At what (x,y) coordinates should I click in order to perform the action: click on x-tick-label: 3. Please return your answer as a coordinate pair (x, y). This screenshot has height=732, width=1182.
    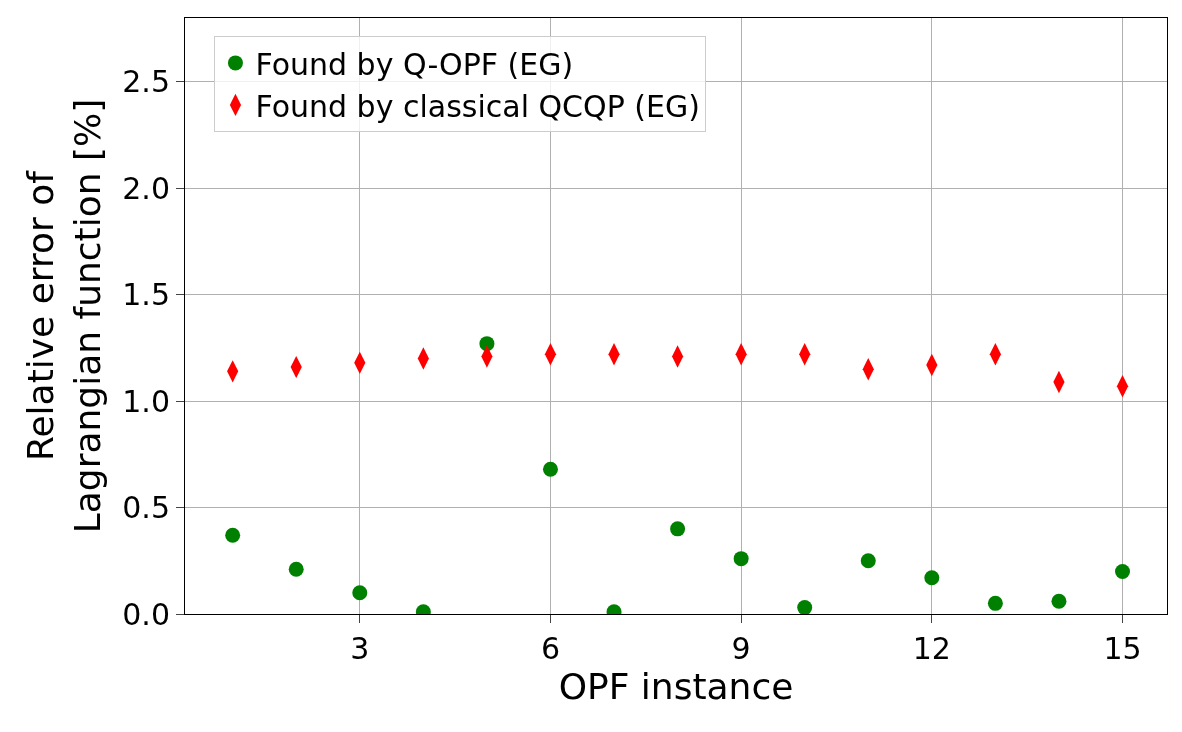
    Looking at the image, I should click on (360, 648).